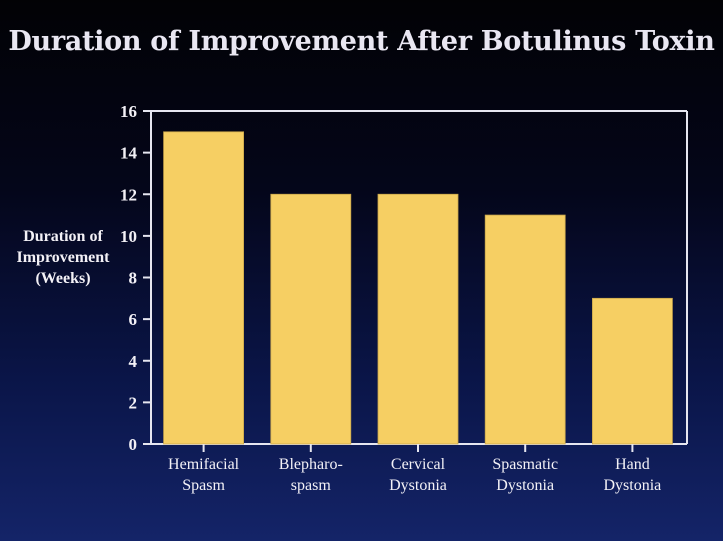 This screenshot has width=723, height=541. I want to click on y-axis-label-line-2: Improvement, so click(63, 257).